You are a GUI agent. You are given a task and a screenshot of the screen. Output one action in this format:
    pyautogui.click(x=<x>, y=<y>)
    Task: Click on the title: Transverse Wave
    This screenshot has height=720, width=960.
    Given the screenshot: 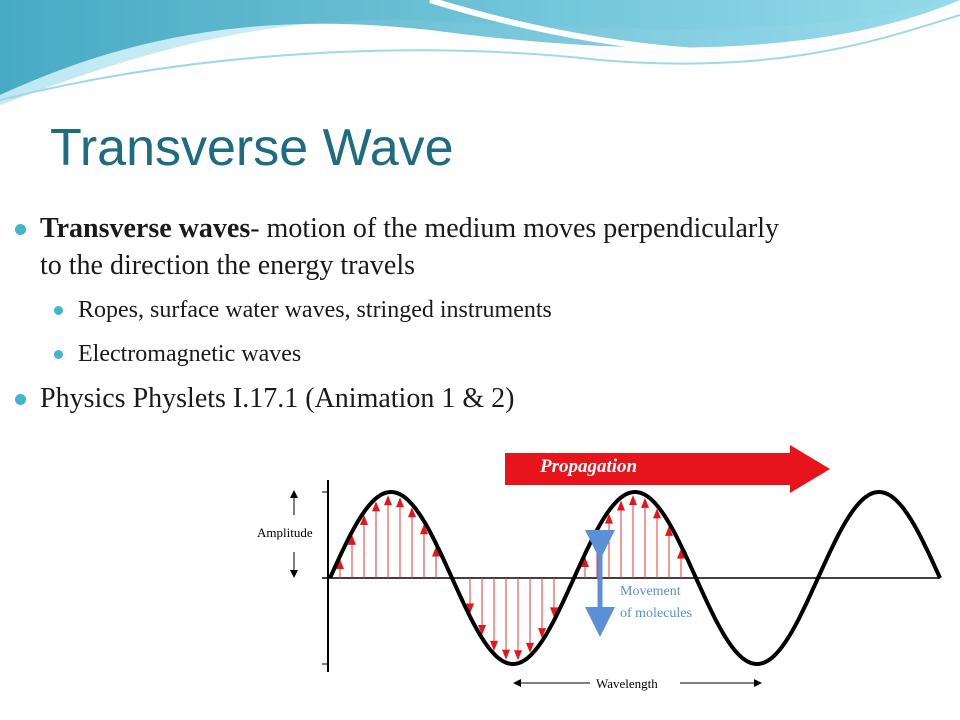 What is the action you would take?
    pyautogui.click(x=252, y=148)
    